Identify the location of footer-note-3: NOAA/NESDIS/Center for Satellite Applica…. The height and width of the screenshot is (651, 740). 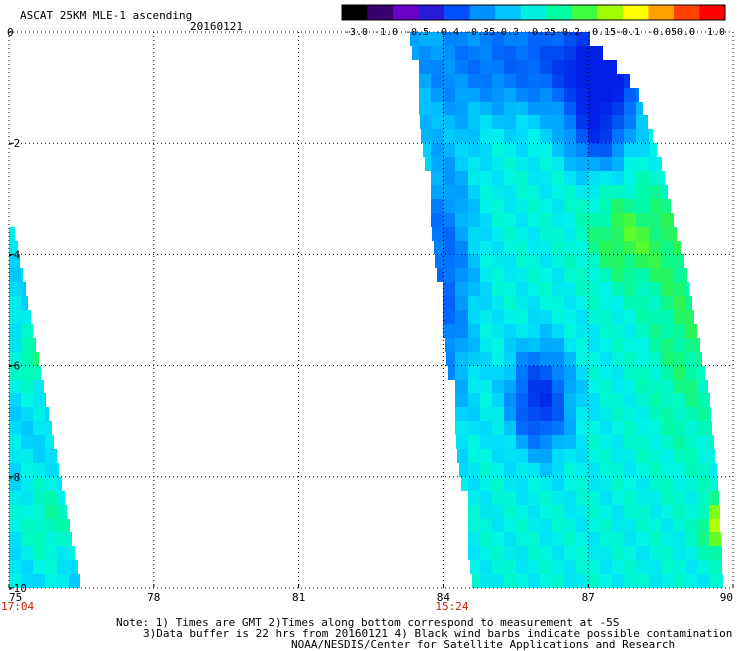
(483, 644).